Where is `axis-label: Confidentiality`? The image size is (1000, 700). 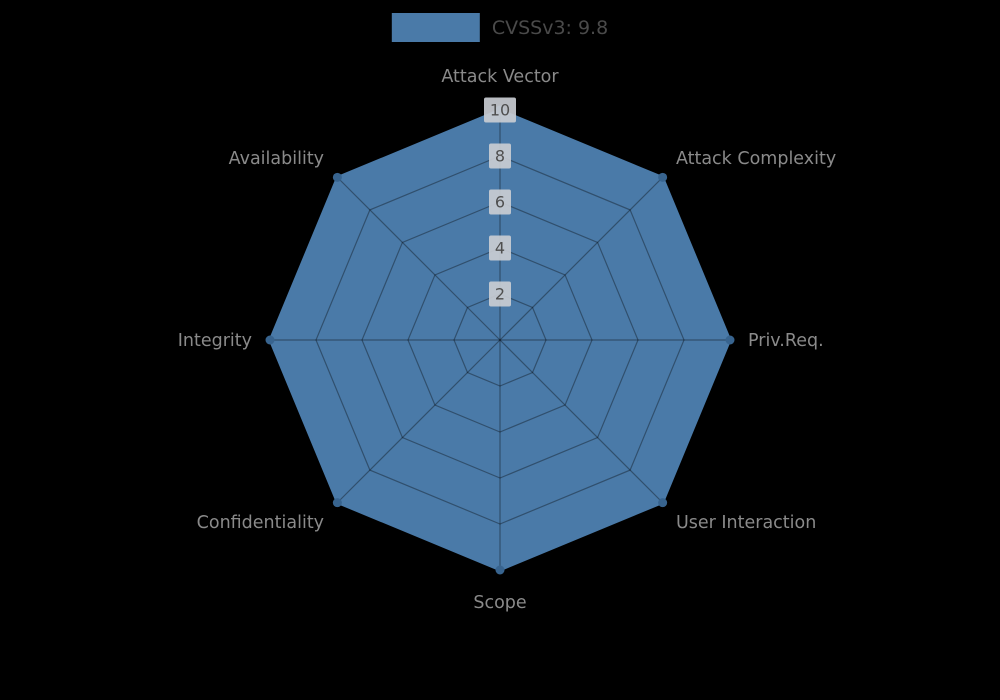 axis-label: Confidentiality is located at coordinates (260, 523).